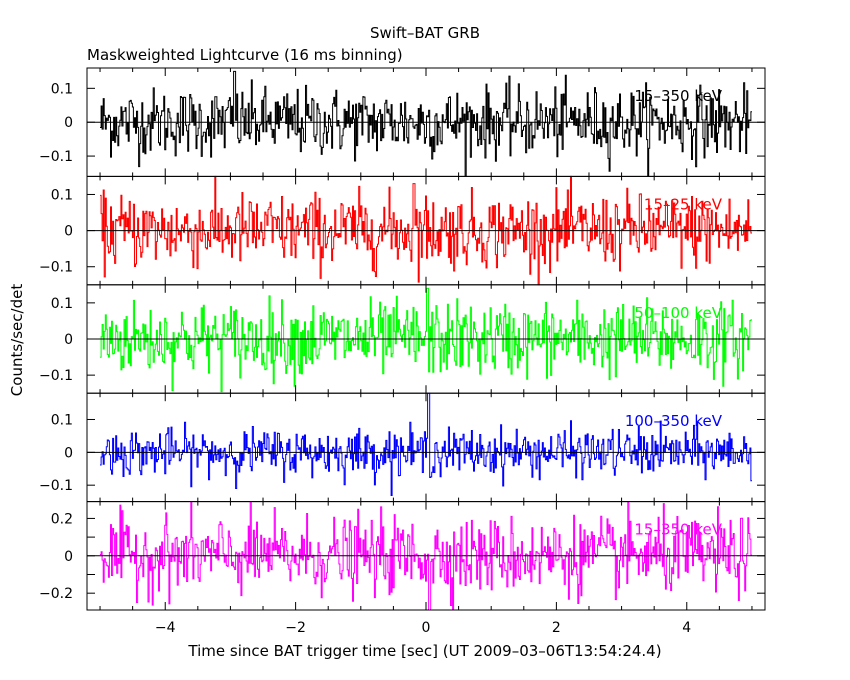  I want to click on panel-1: −0.1 0 0.1 15–350 keV, so click(402, 122).